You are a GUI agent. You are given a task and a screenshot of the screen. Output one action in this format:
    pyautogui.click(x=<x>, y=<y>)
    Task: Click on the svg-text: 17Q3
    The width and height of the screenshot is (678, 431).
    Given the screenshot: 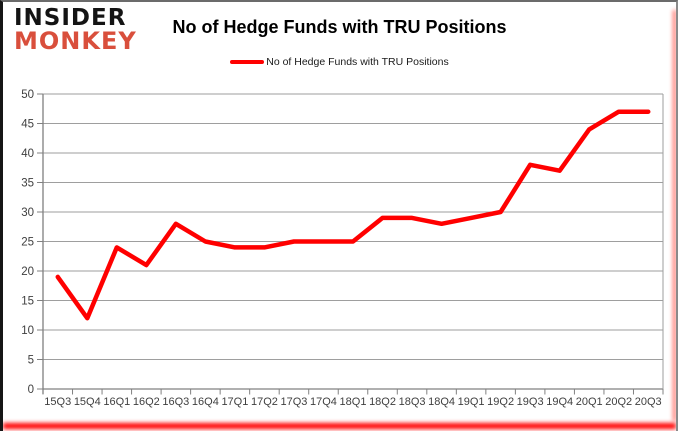 What is the action you would take?
    pyautogui.click(x=293, y=402)
    